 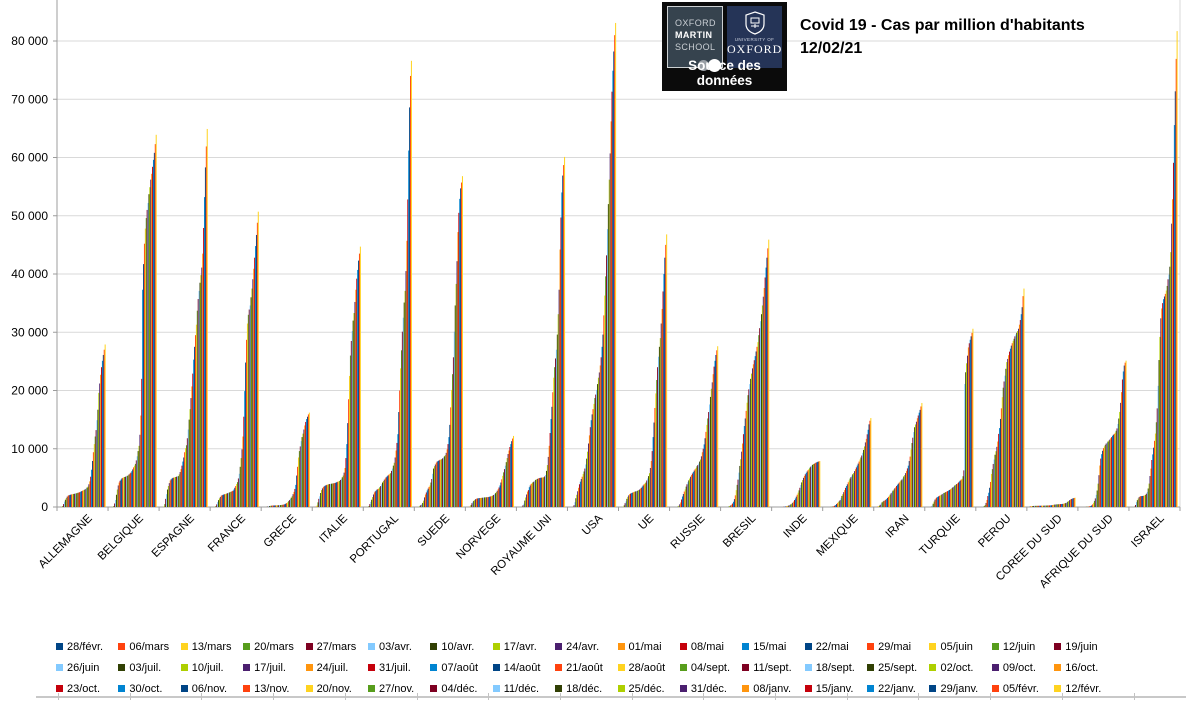 What do you see at coordinates (1082, 667) in the screenshot?
I see `legend-label: 16/oct.` at bounding box center [1082, 667].